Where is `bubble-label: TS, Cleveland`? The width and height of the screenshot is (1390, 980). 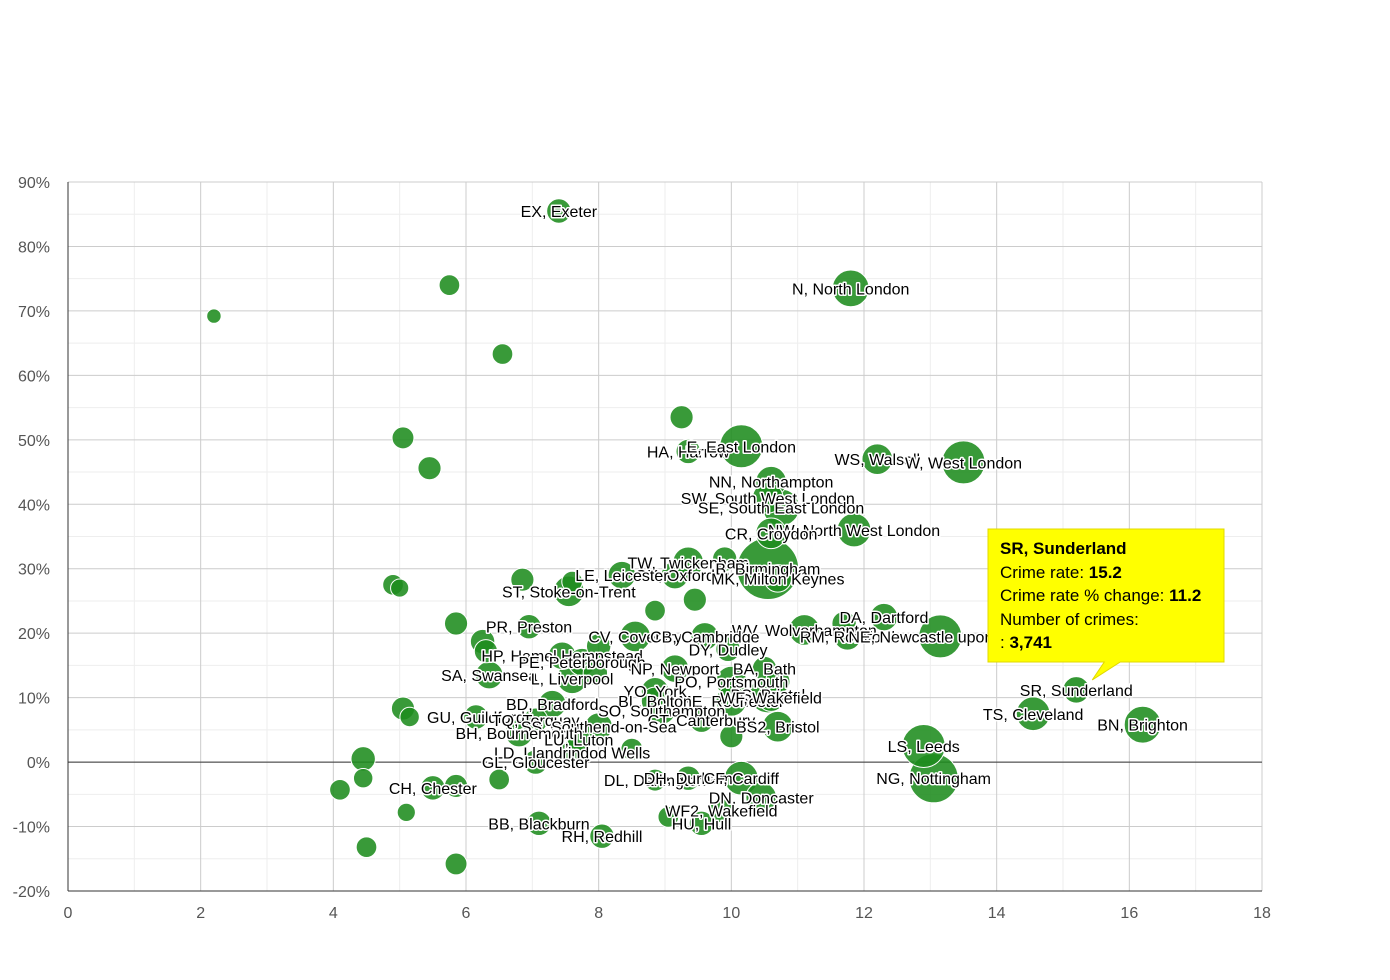 bubble-label: TS, Cleveland is located at coordinates (1033, 715).